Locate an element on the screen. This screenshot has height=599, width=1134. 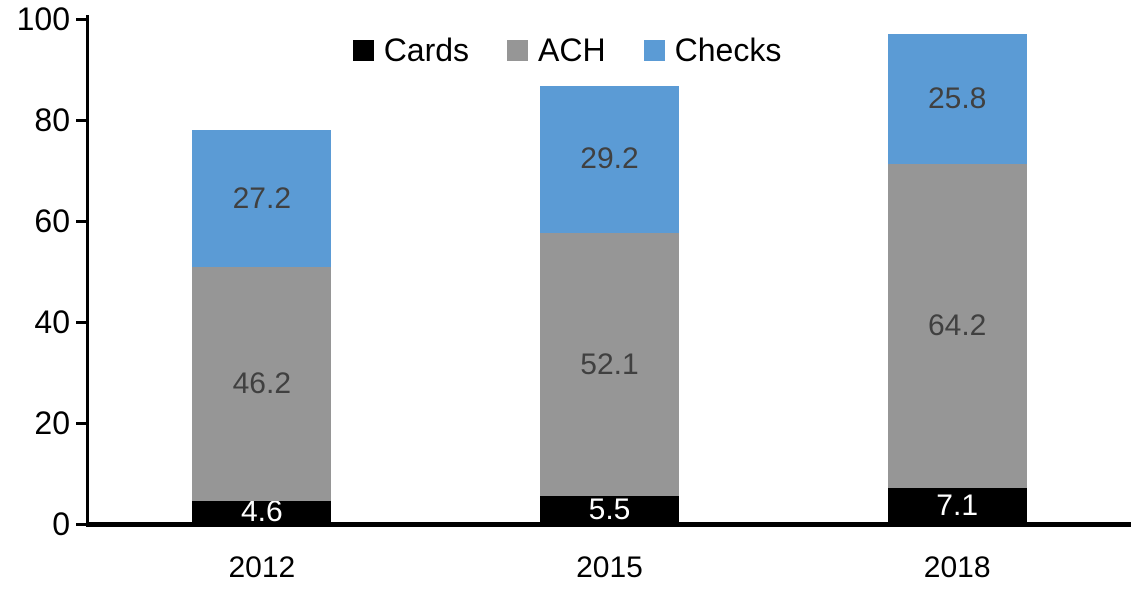
legend-label: Checks is located at coordinates (728, 50).